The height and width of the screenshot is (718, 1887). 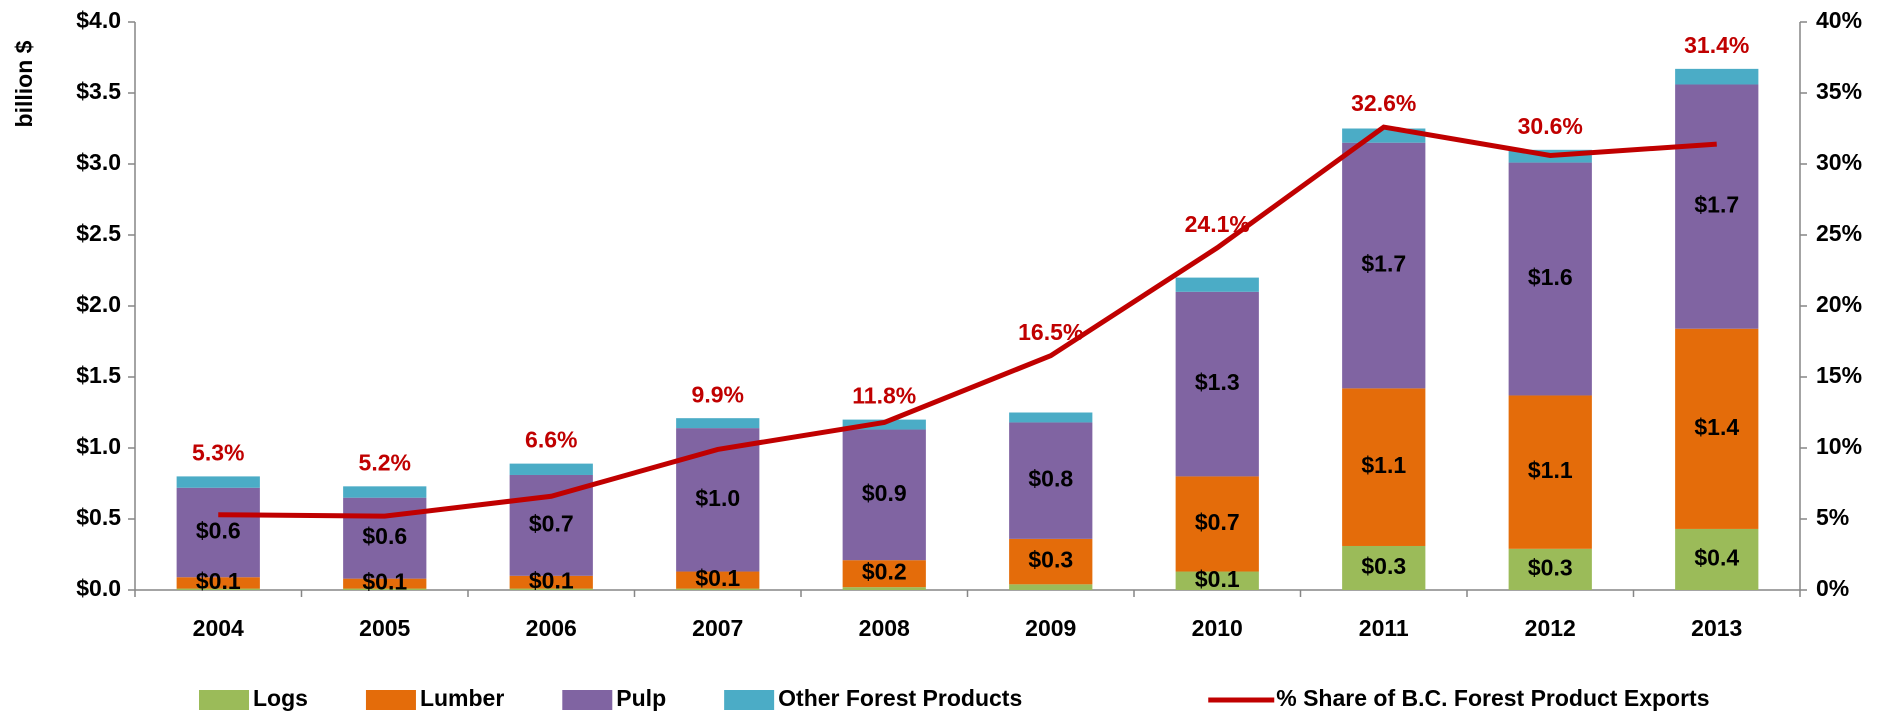 I want to click on x-tick-label: 2005, so click(x=384, y=628).